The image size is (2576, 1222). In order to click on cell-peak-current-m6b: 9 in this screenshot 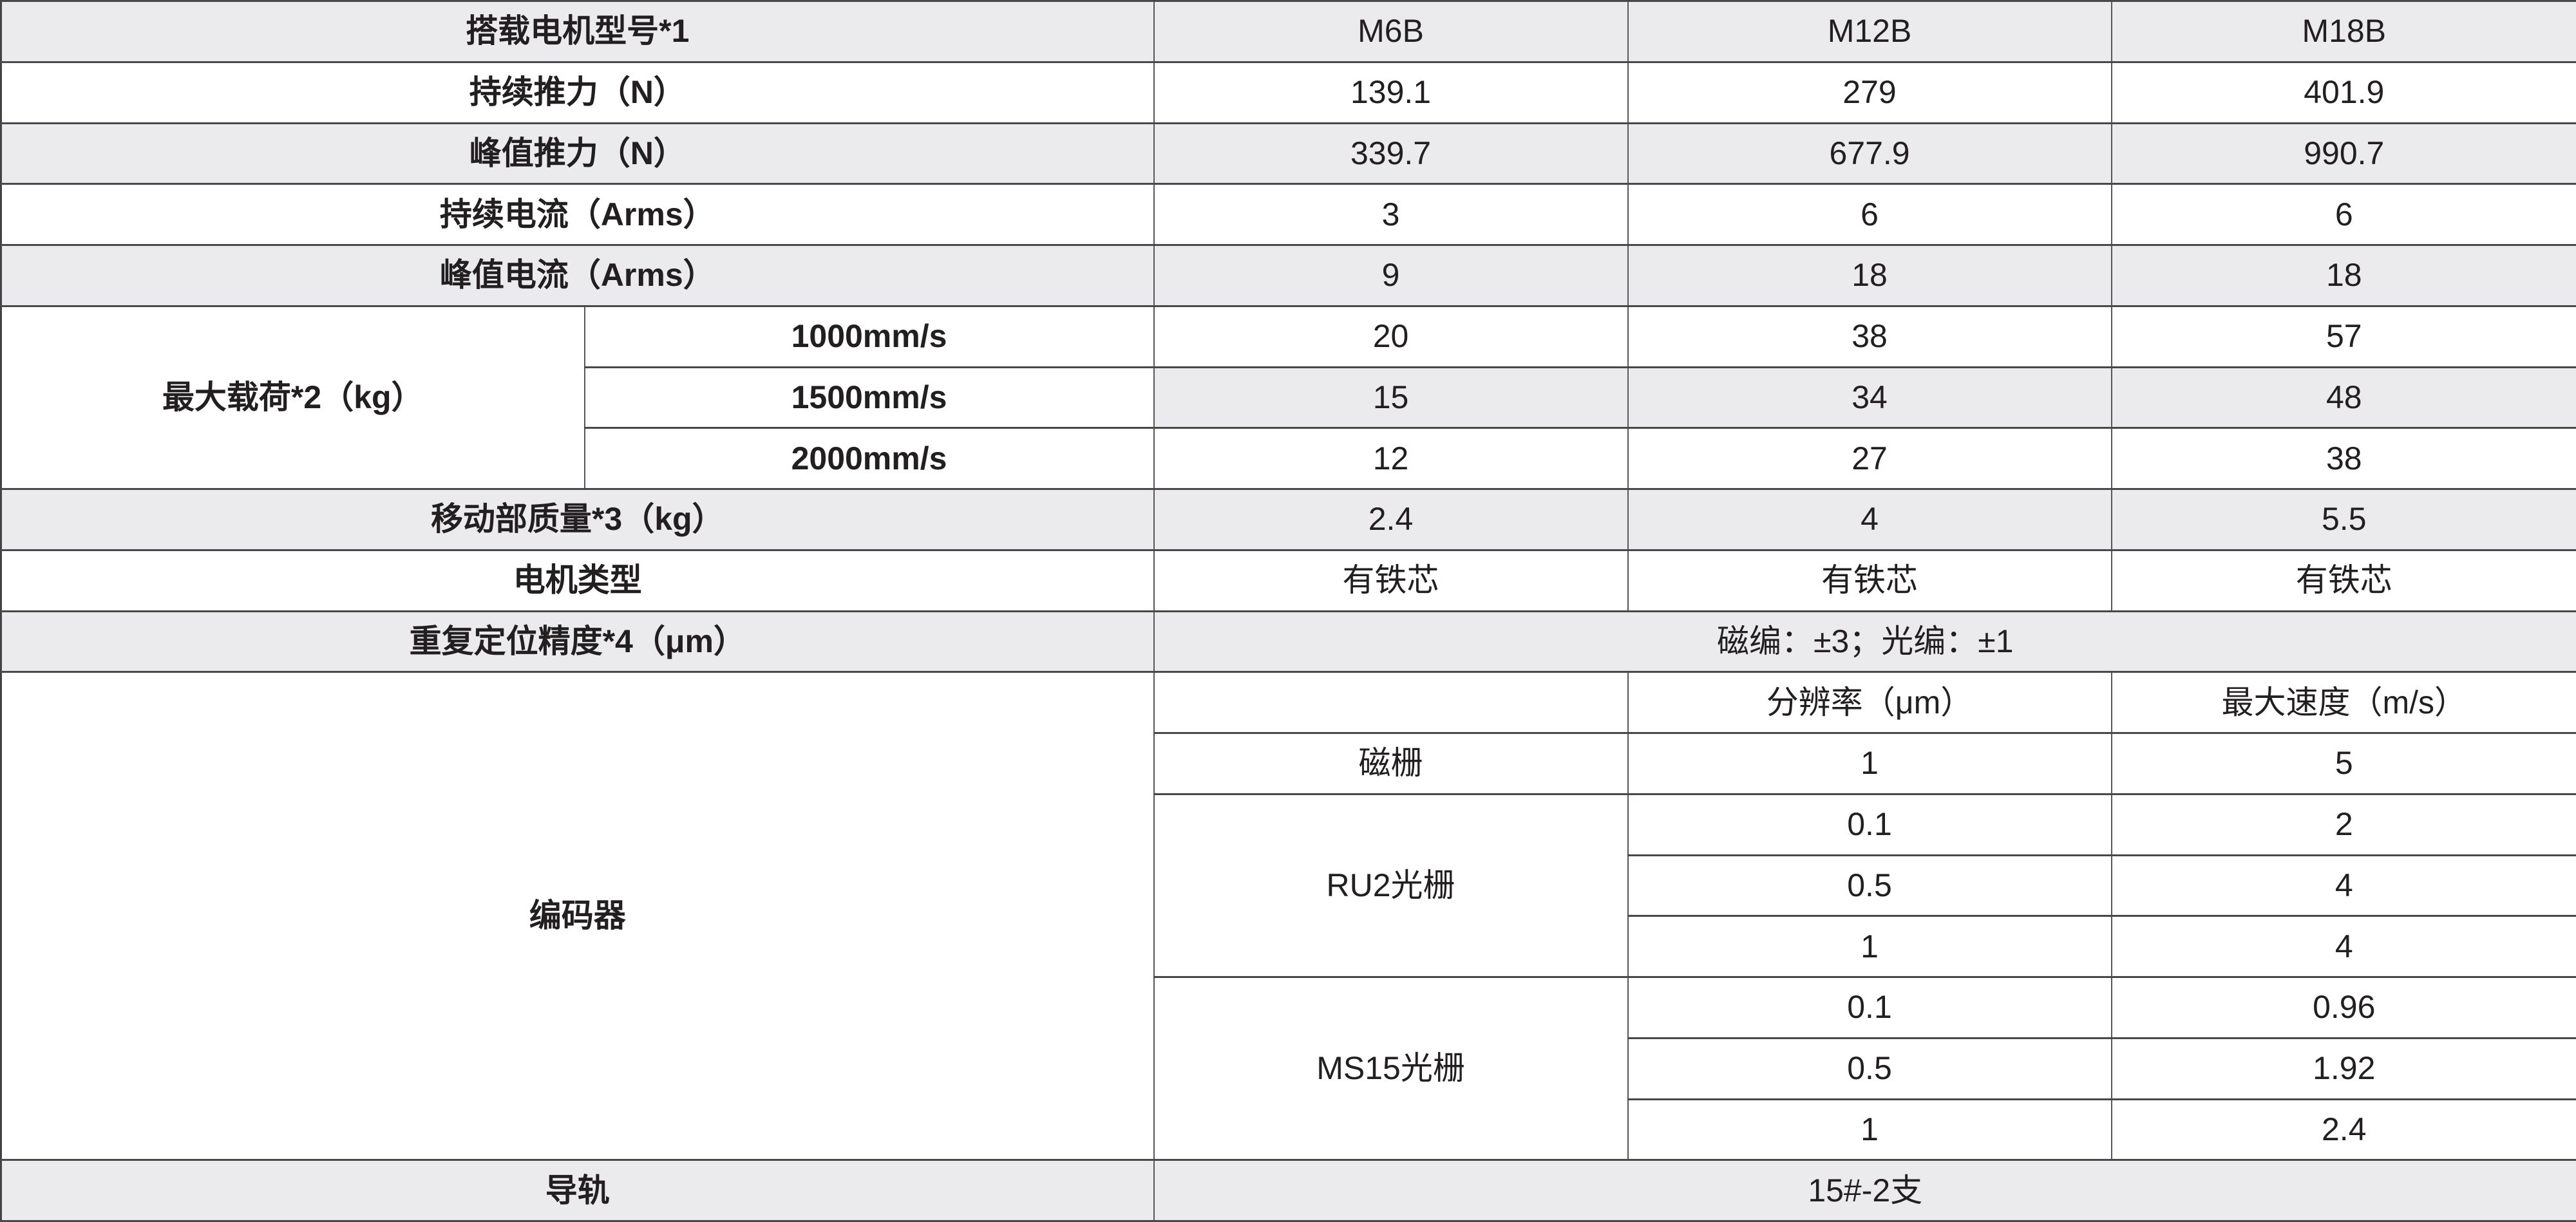, I will do `click(1391, 275)`.